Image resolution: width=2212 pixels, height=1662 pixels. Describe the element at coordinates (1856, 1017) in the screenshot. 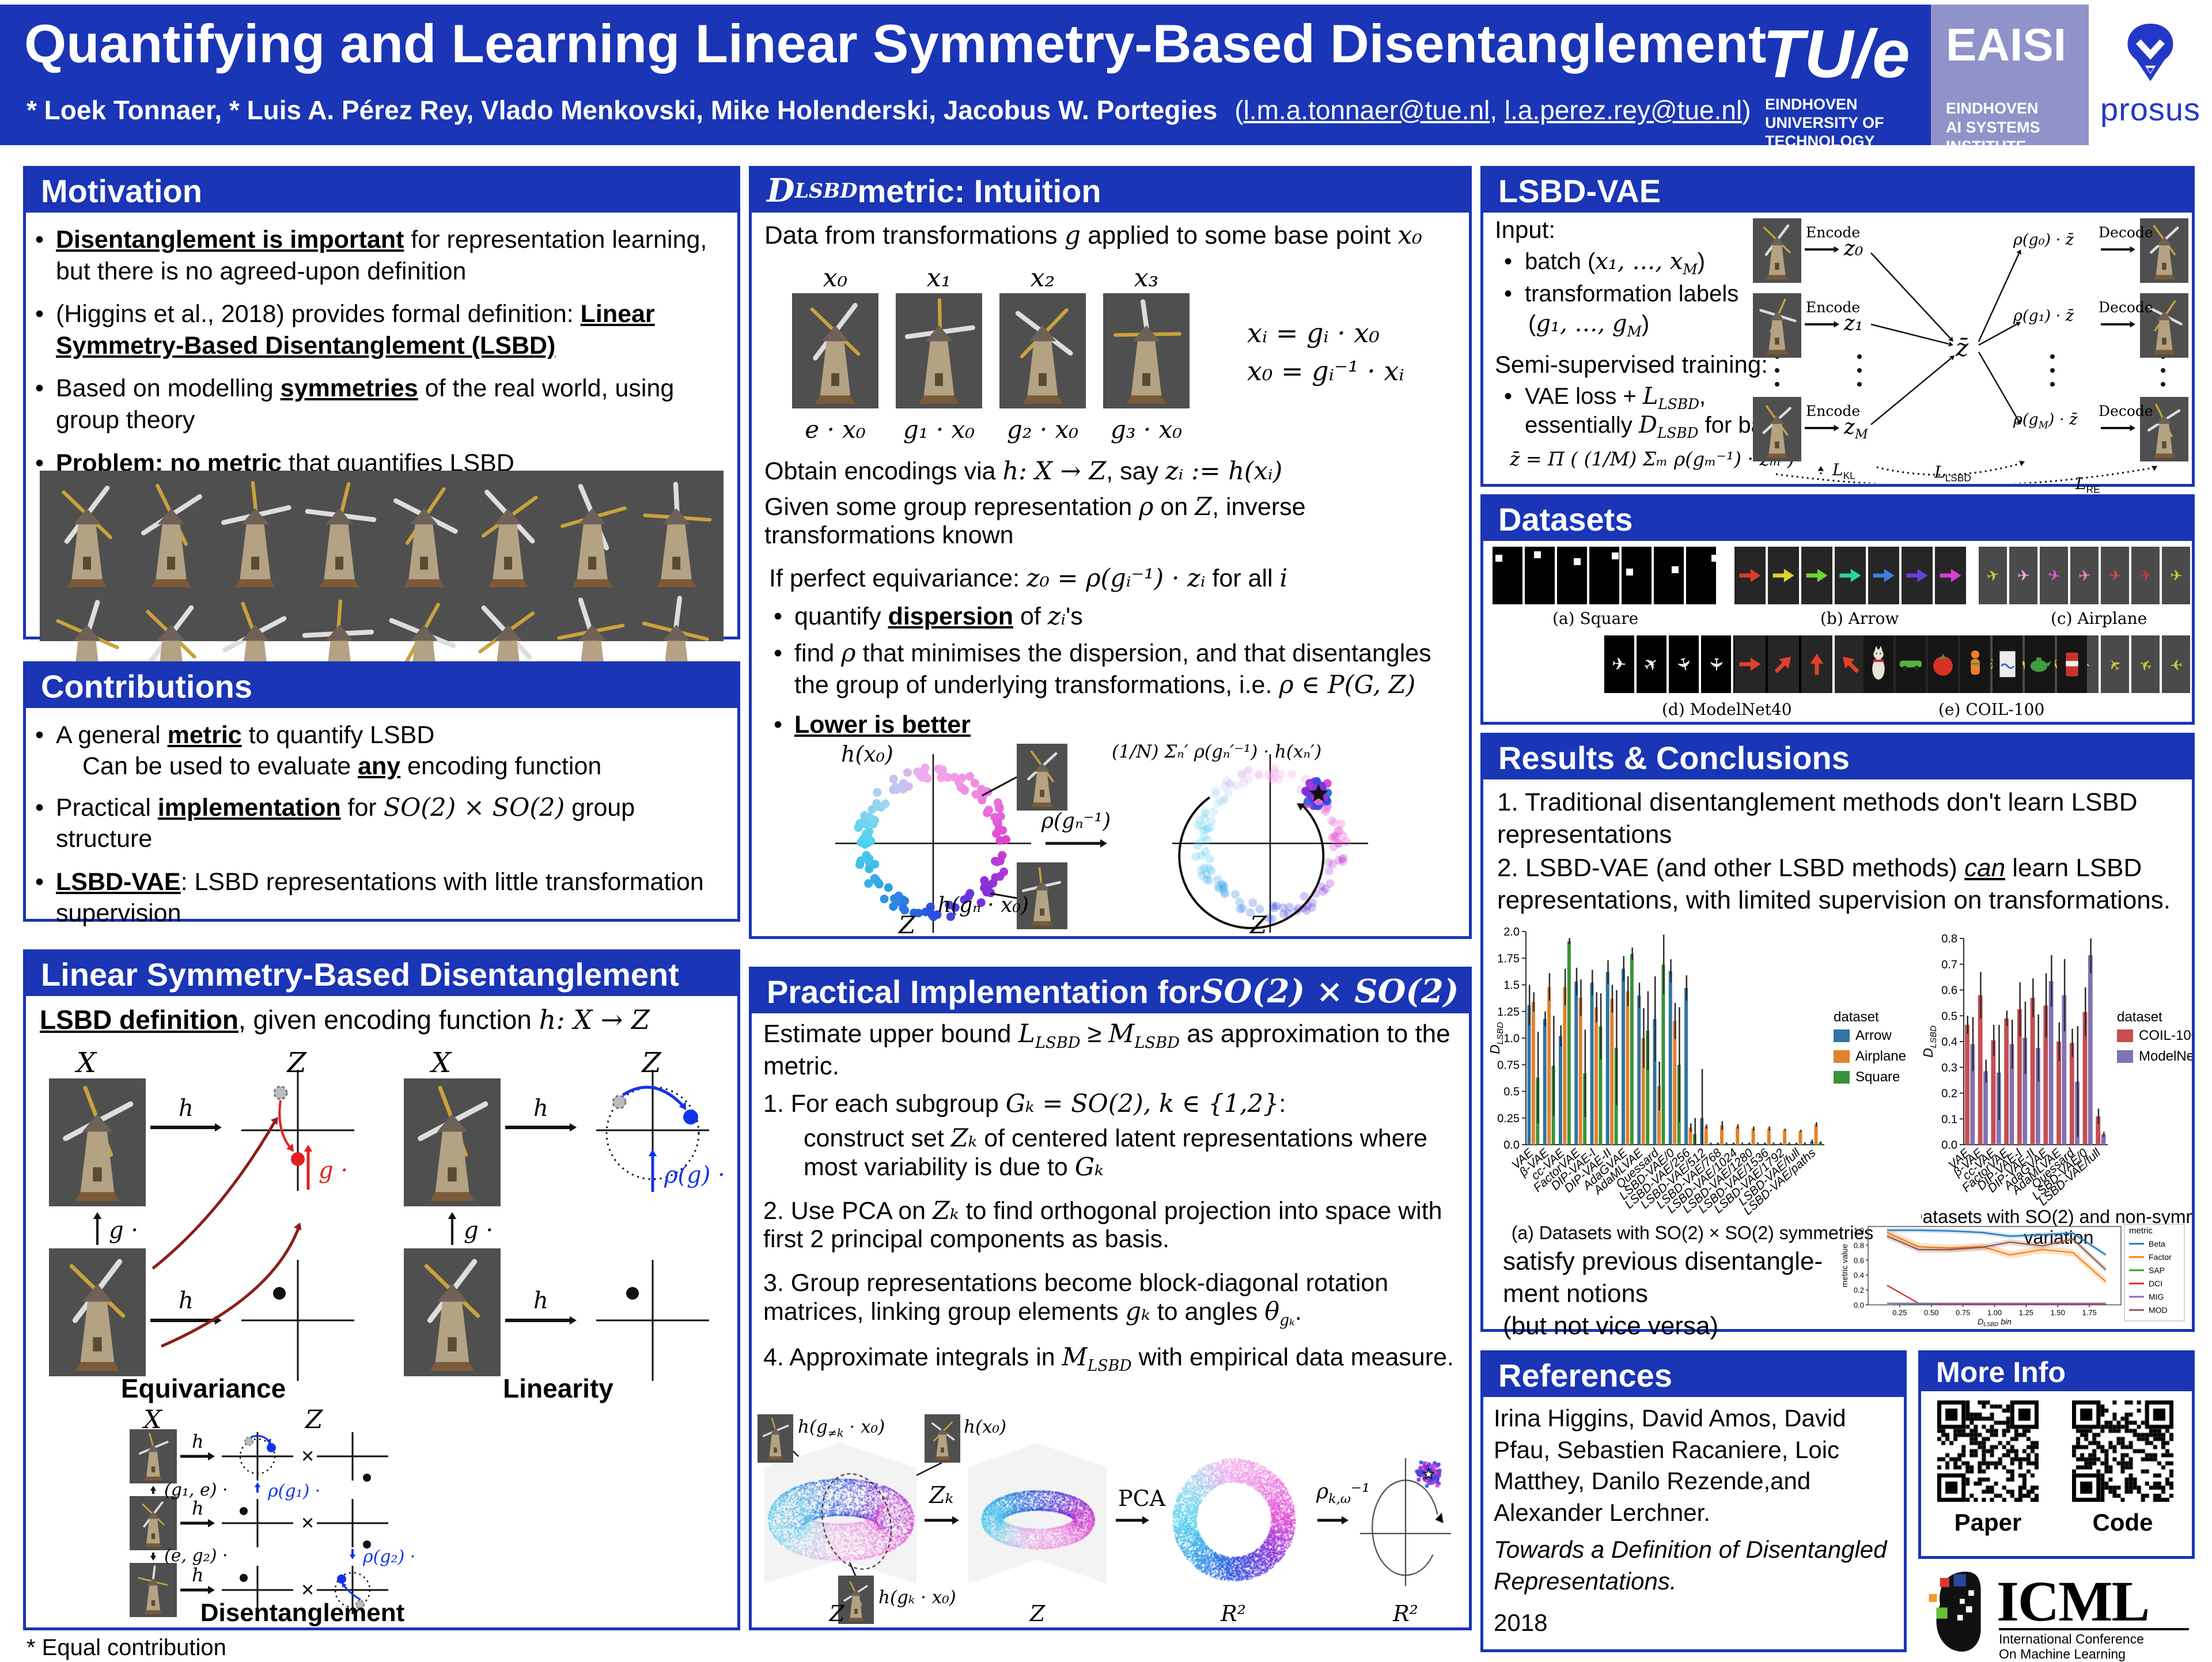

I see `svg-text: dataset` at that location.